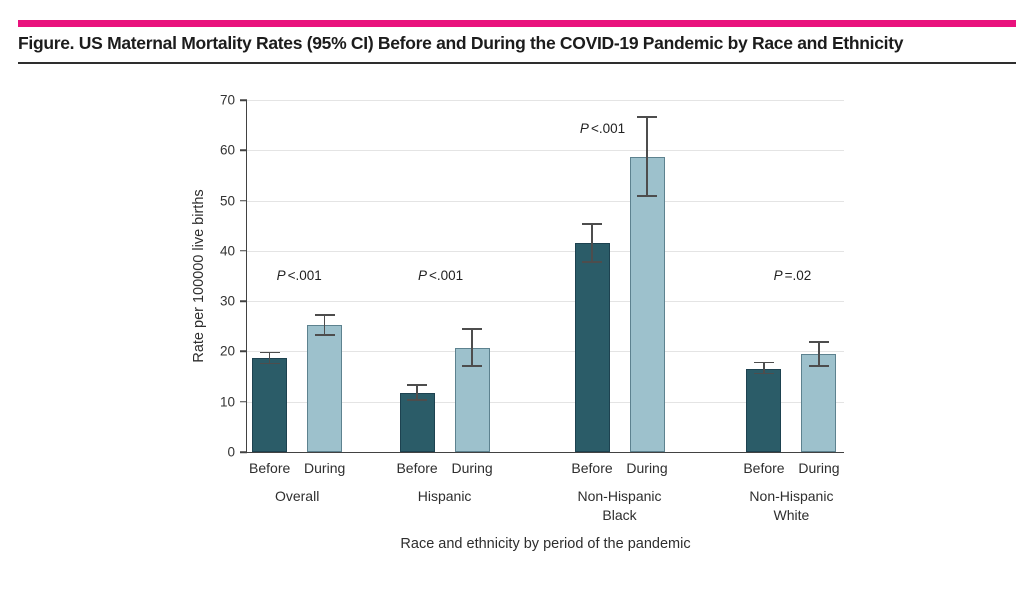 This screenshot has height=589, width=1024. What do you see at coordinates (791, 515) in the screenshot?
I see `group-name-line: White` at bounding box center [791, 515].